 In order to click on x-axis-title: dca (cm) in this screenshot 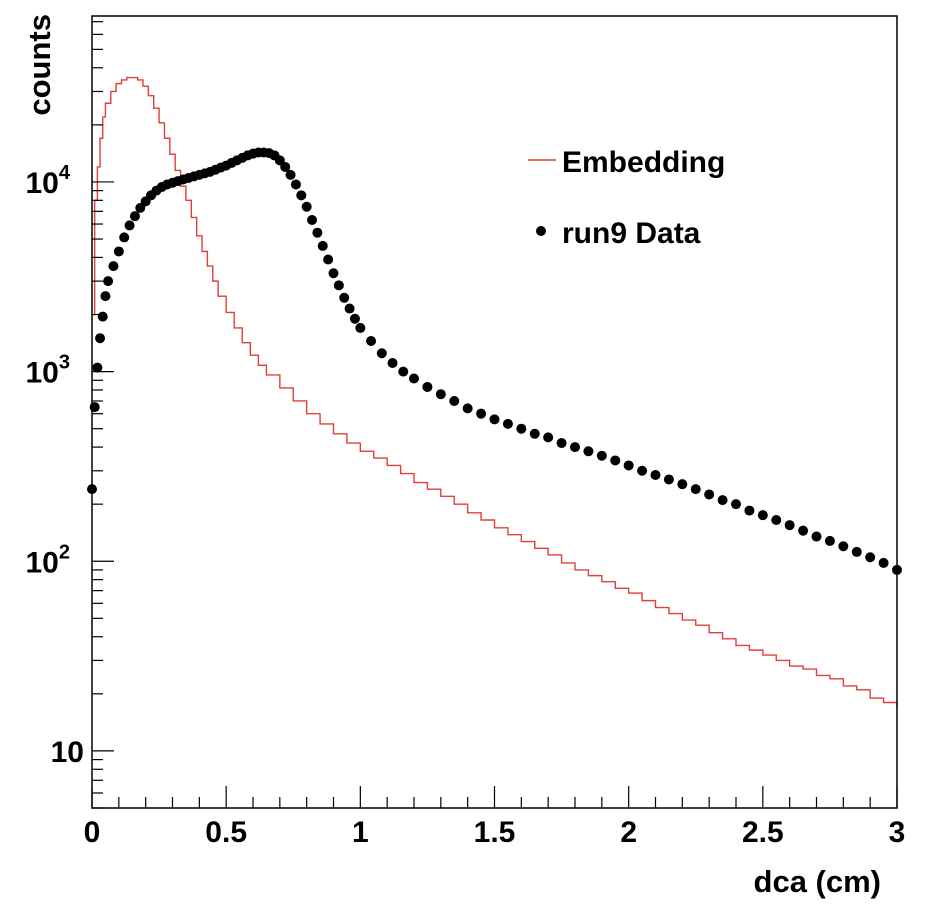, I will do `click(817, 881)`.